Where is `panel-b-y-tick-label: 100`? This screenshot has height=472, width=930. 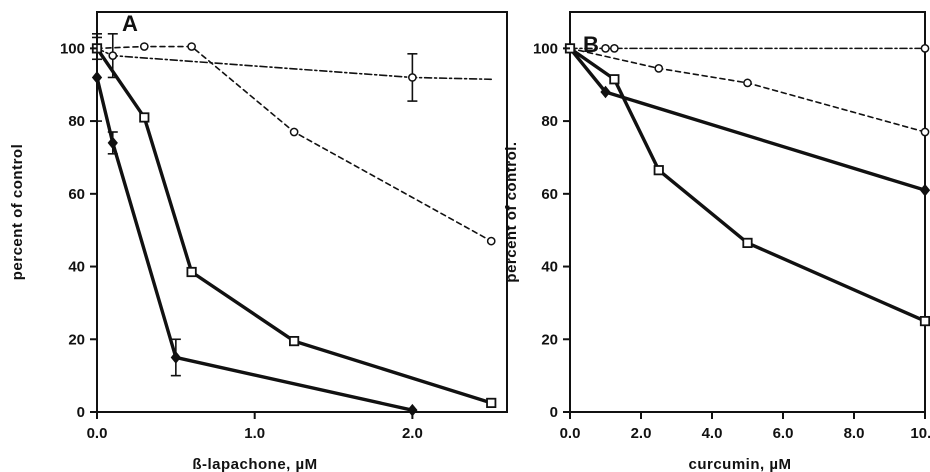
panel-b-y-tick-label: 100 is located at coordinates (545, 48).